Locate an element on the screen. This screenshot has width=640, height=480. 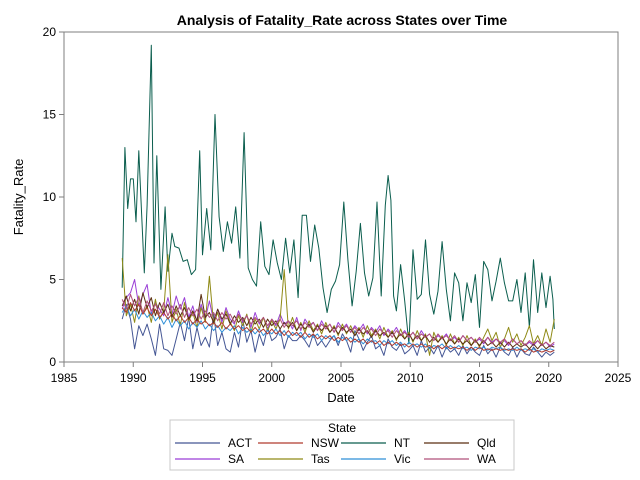
legend-label: NT is located at coordinates (402, 443).